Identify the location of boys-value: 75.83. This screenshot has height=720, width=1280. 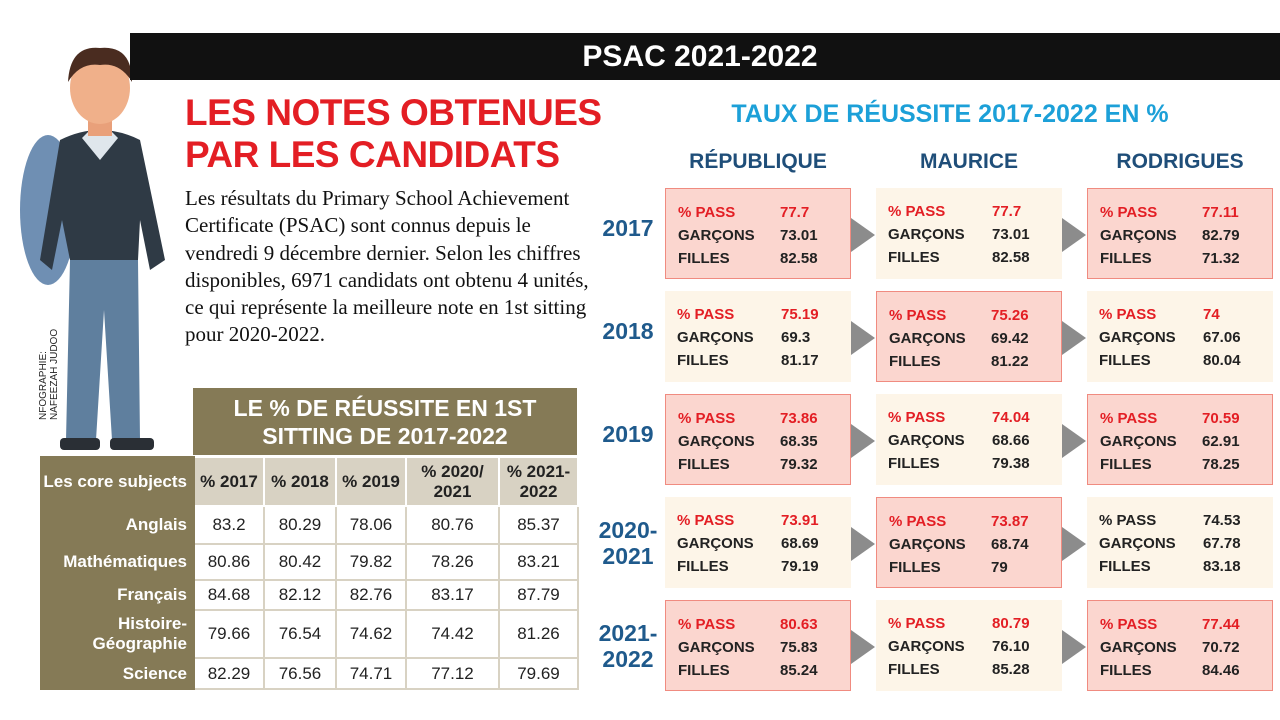
(799, 647).